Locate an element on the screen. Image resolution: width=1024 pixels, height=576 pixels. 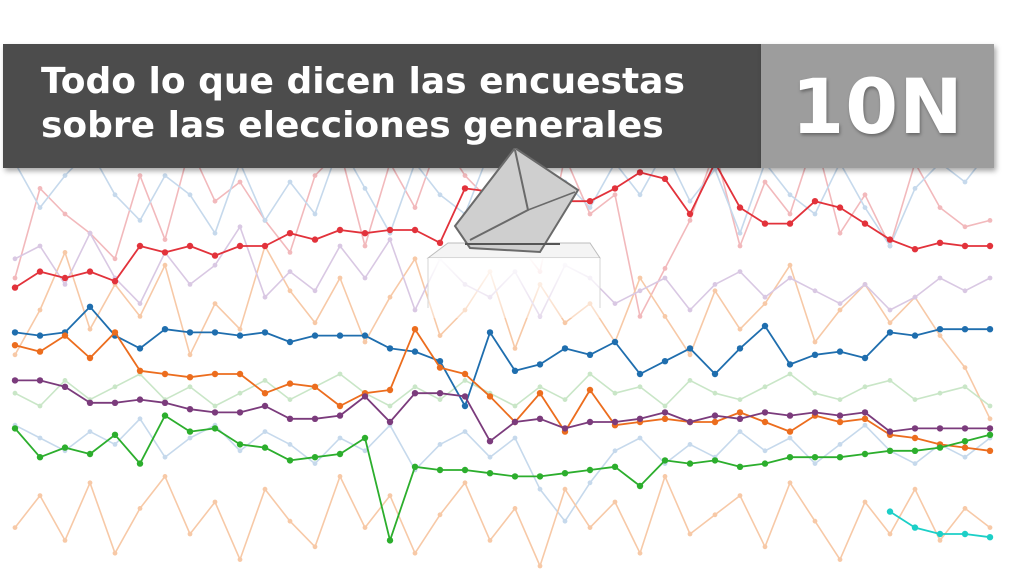
ballot-box-icon is located at coordinates (513, 233).